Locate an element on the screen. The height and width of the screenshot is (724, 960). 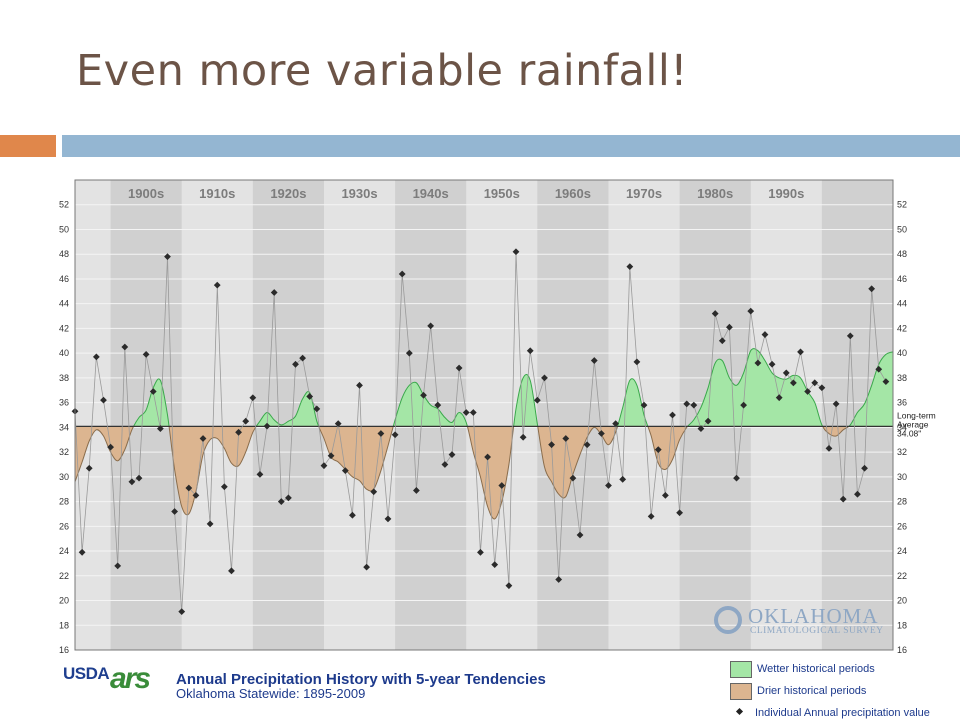
y-tick-right: 34 is located at coordinates (902, 427).